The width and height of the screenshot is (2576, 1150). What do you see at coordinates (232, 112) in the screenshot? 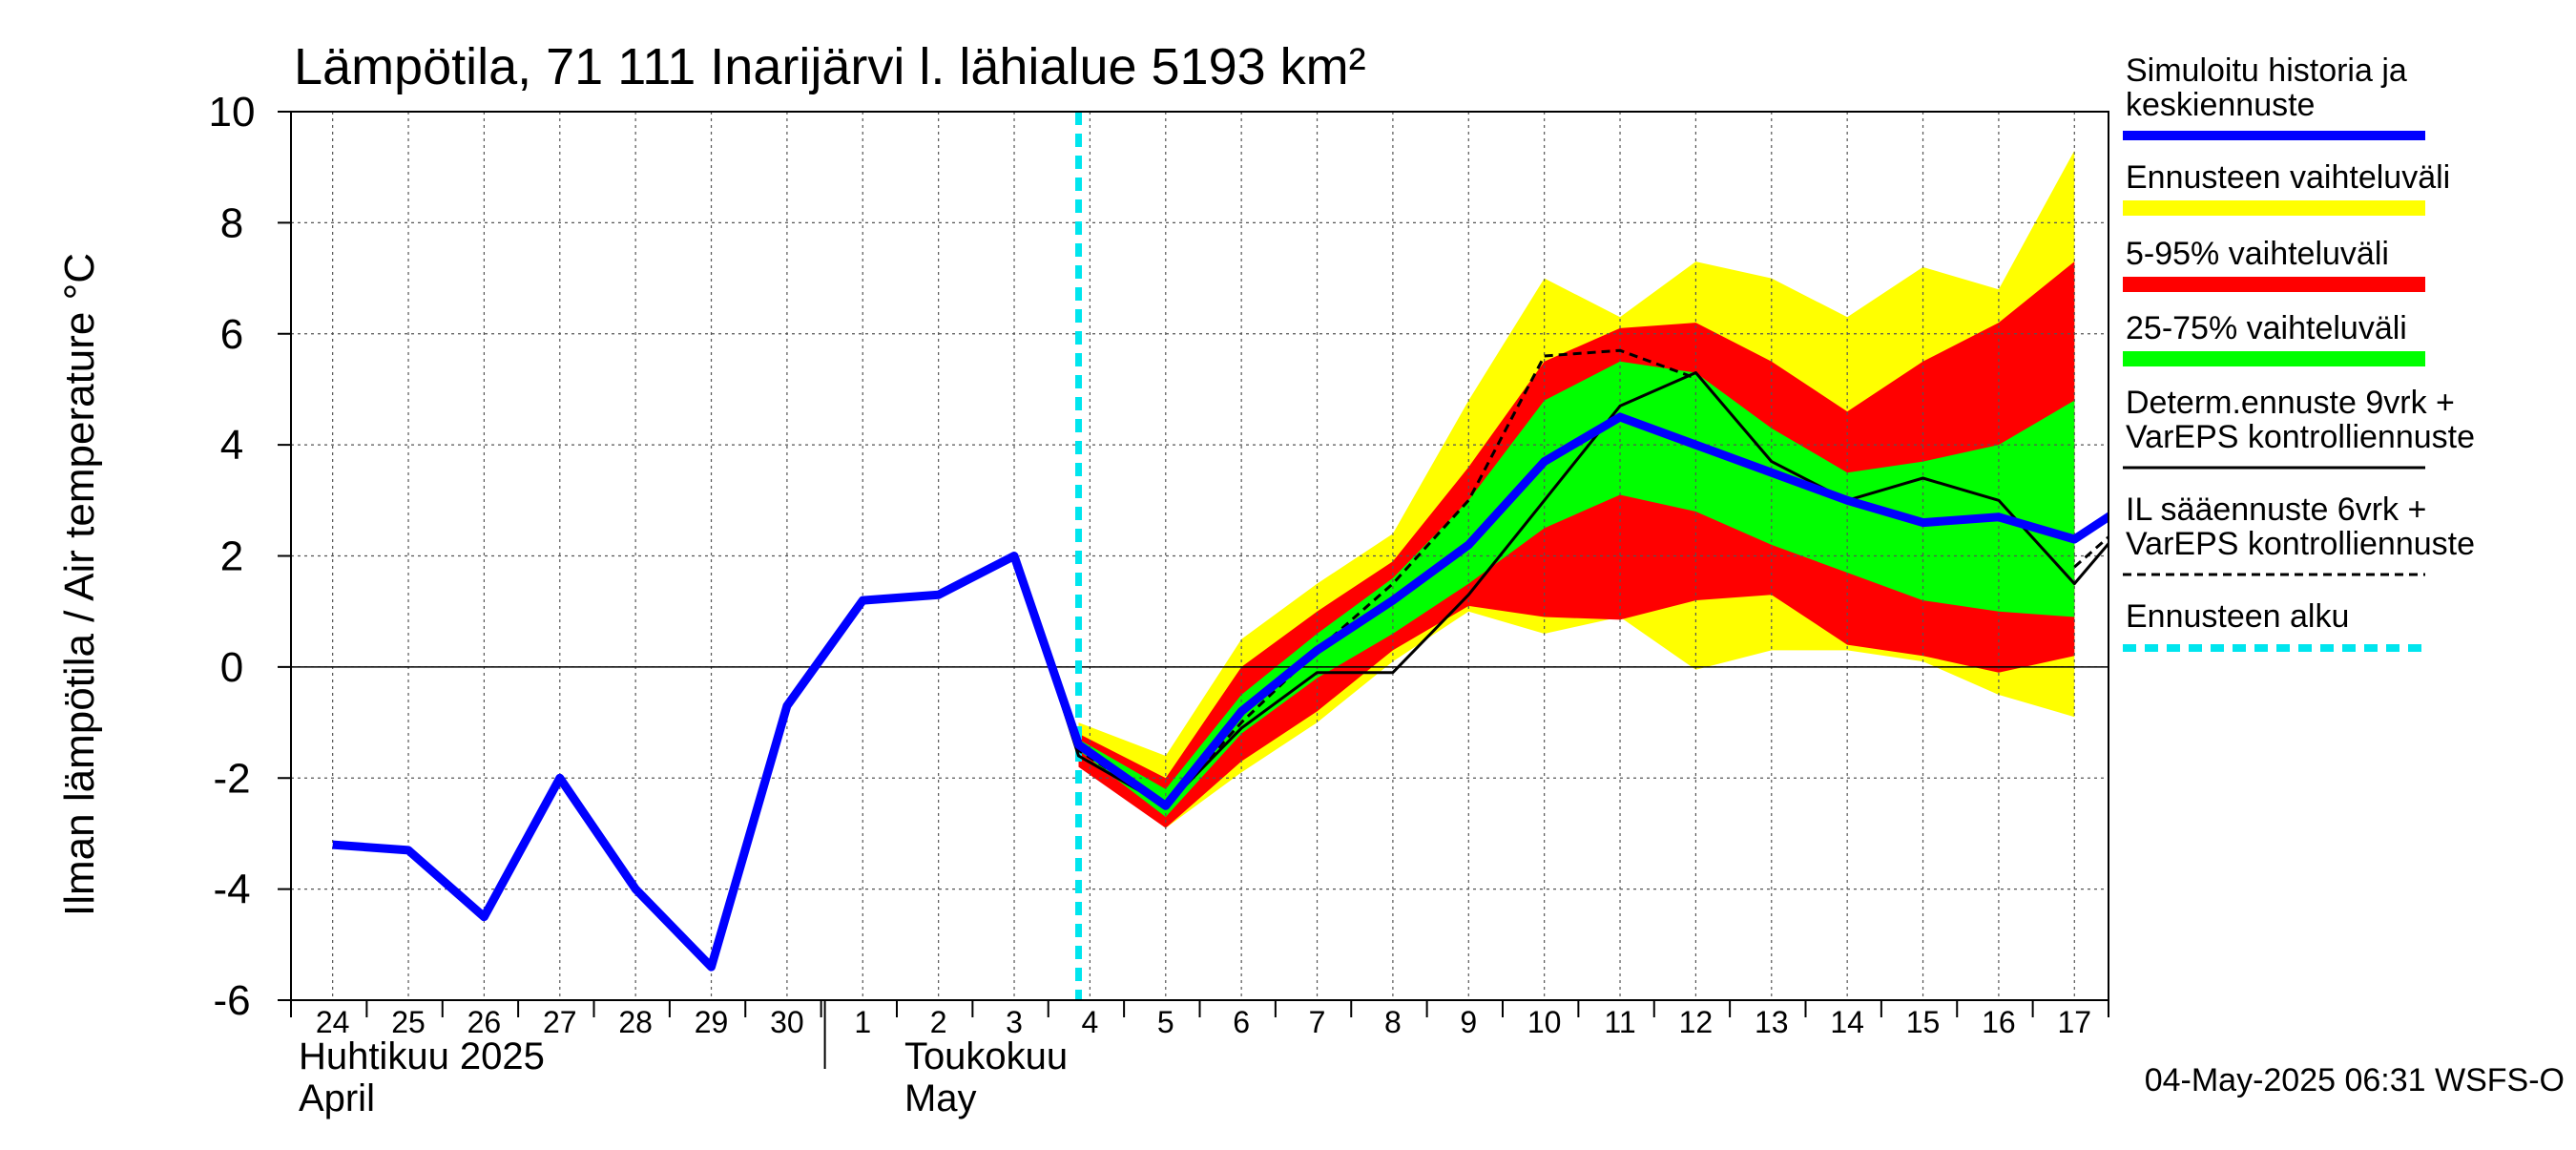
I see `y-tick-label: 10` at bounding box center [232, 112].